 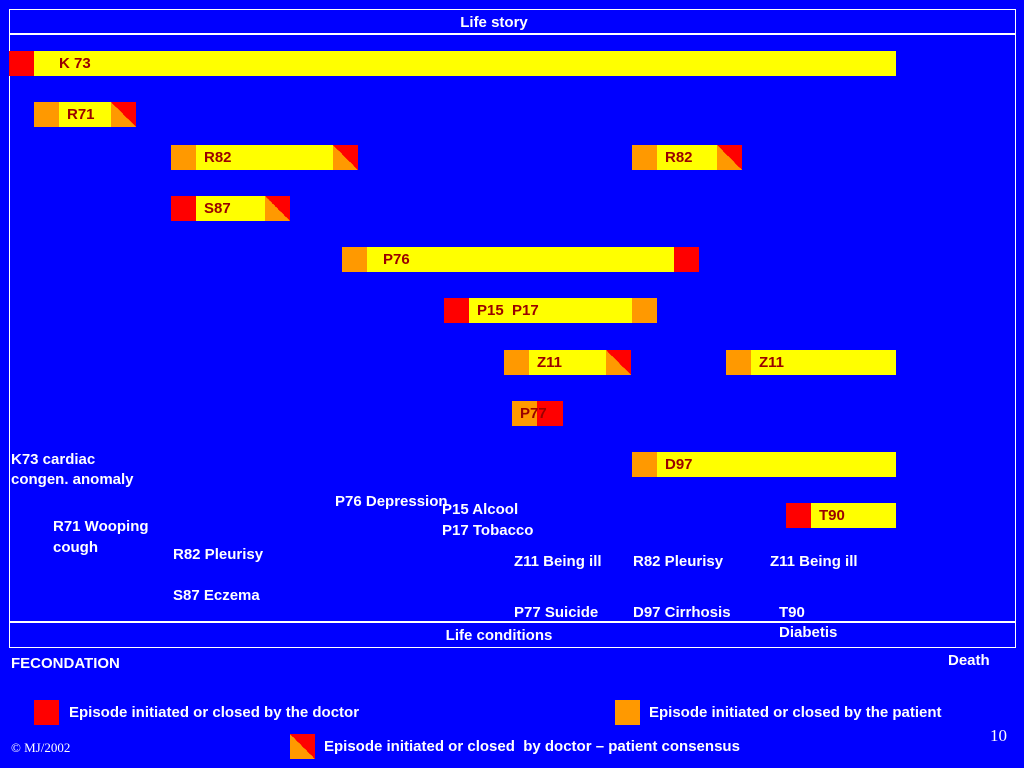 What do you see at coordinates (682, 612) in the screenshot?
I see `annotation-d97: D97 Cirrhosis` at bounding box center [682, 612].